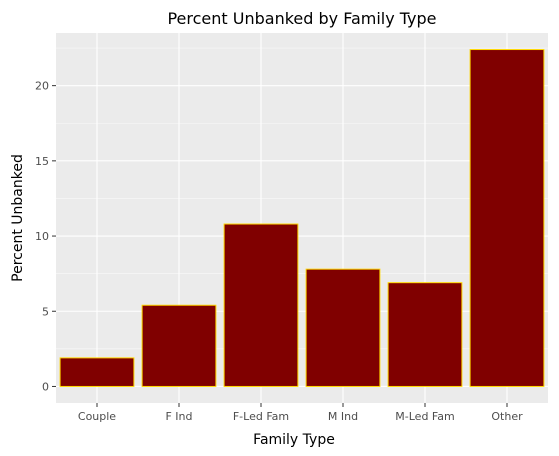 The height and width of the screenshot is (456, 559). What do you see at coordinates (507, 218) in the screenshot?
I see `bar-other` at bounding box center [507, 218].